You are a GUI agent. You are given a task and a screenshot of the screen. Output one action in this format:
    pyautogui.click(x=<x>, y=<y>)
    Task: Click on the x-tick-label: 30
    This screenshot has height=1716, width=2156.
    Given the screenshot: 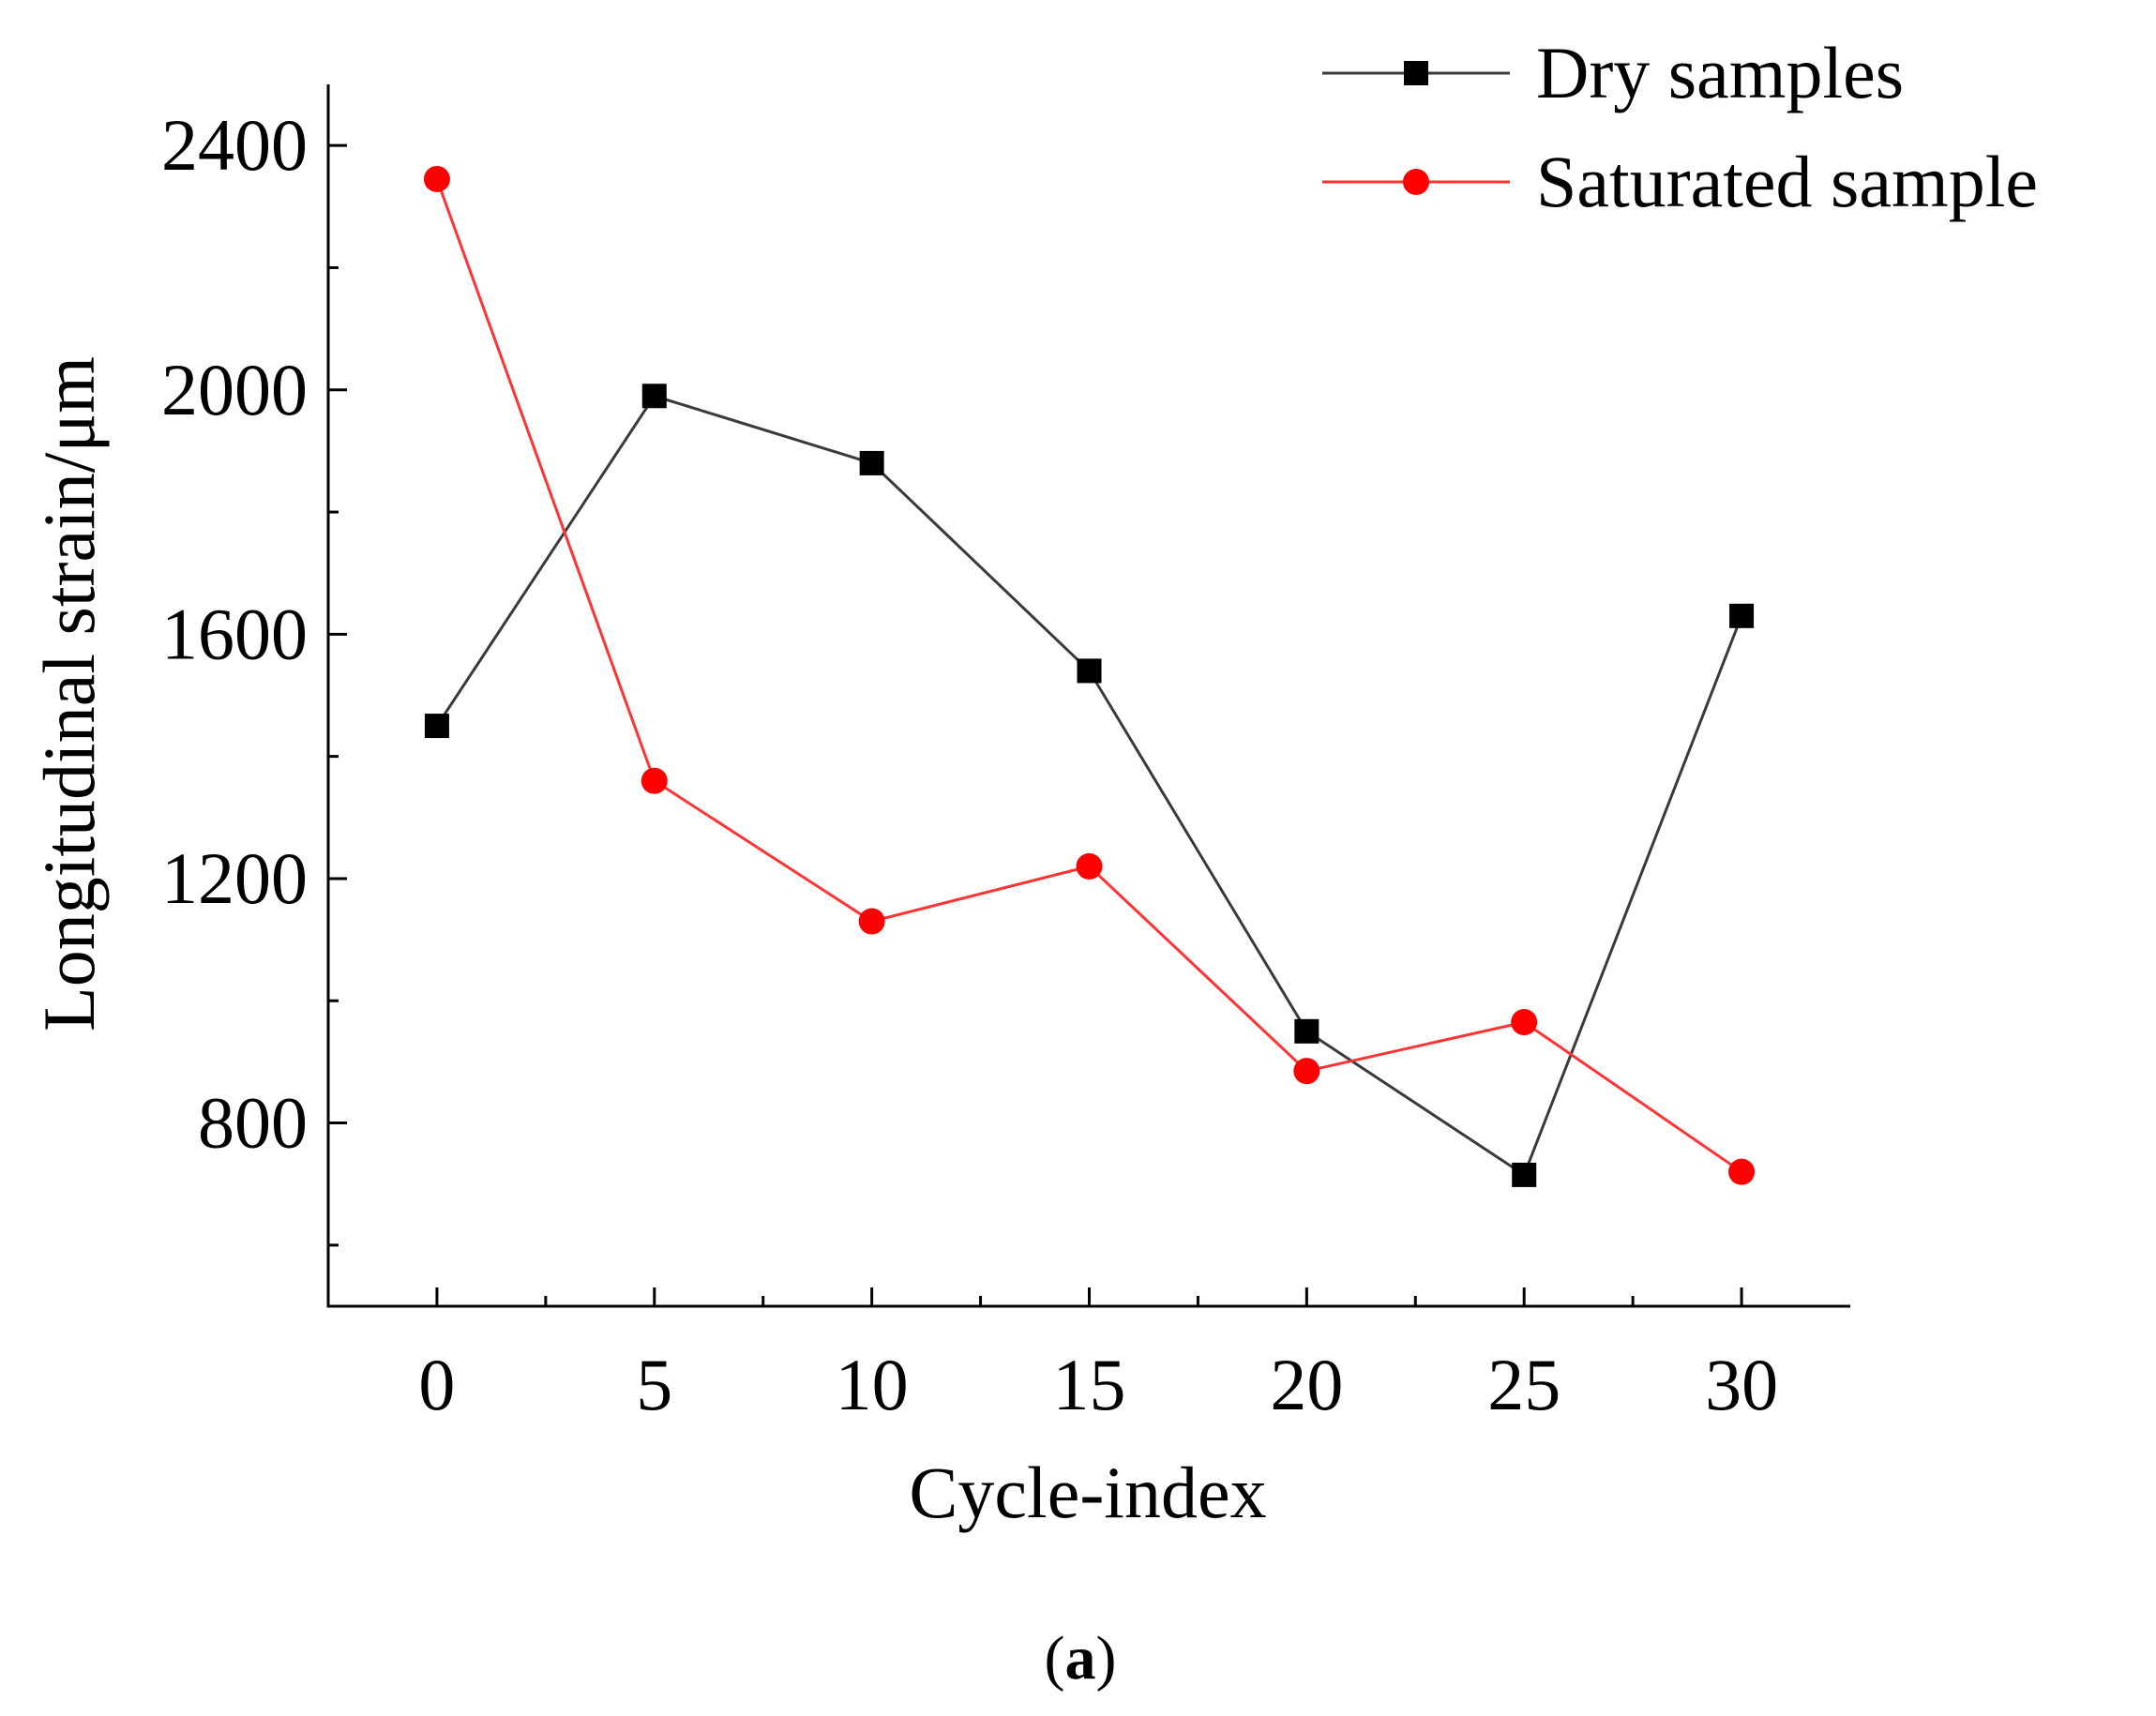 What is the action you would take?
    pyautogui.click(x=1741, y=1384)
    